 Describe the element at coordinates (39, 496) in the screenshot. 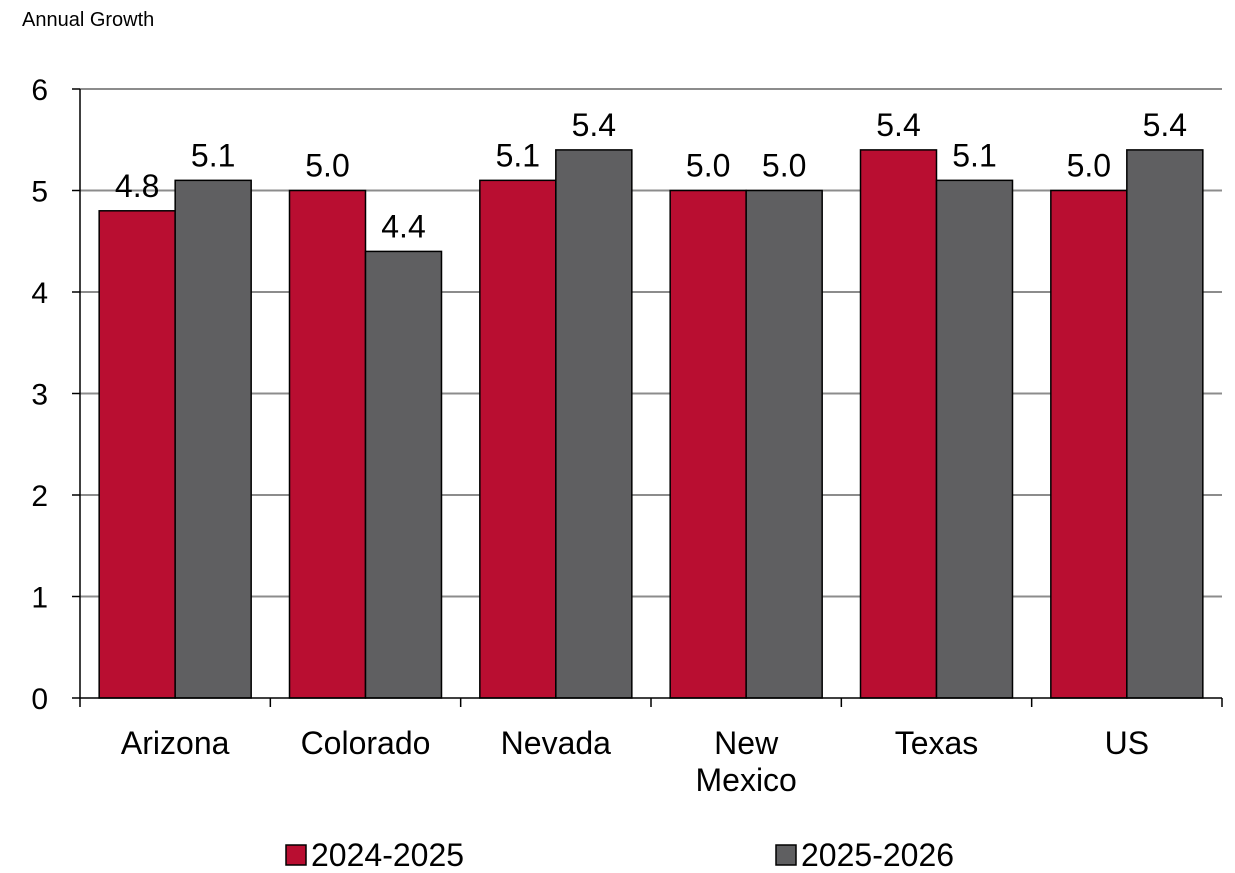

I see `y-tick-label: 2` at that location.